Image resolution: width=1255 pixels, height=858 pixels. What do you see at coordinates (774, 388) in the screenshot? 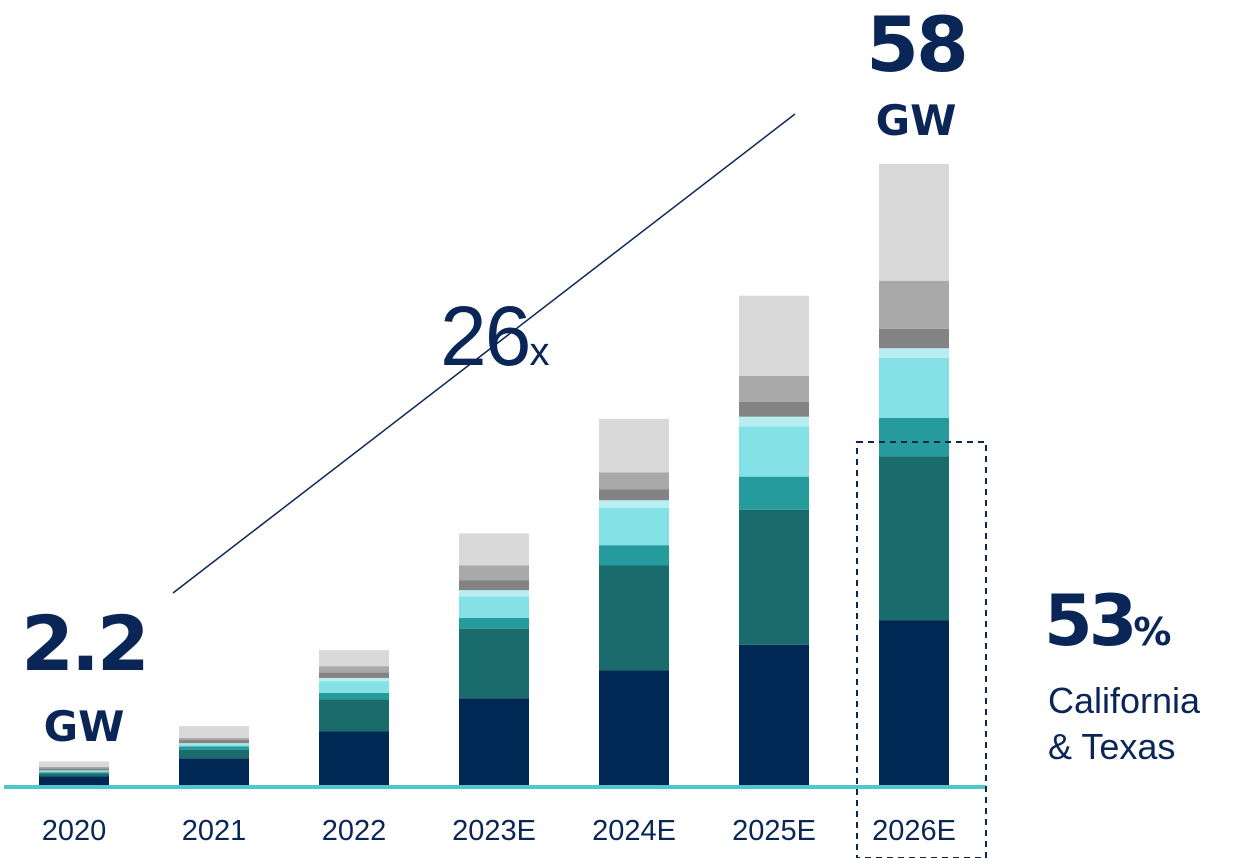
I see `bar-segment-2025e-s7` at bounding box center [774, 388].